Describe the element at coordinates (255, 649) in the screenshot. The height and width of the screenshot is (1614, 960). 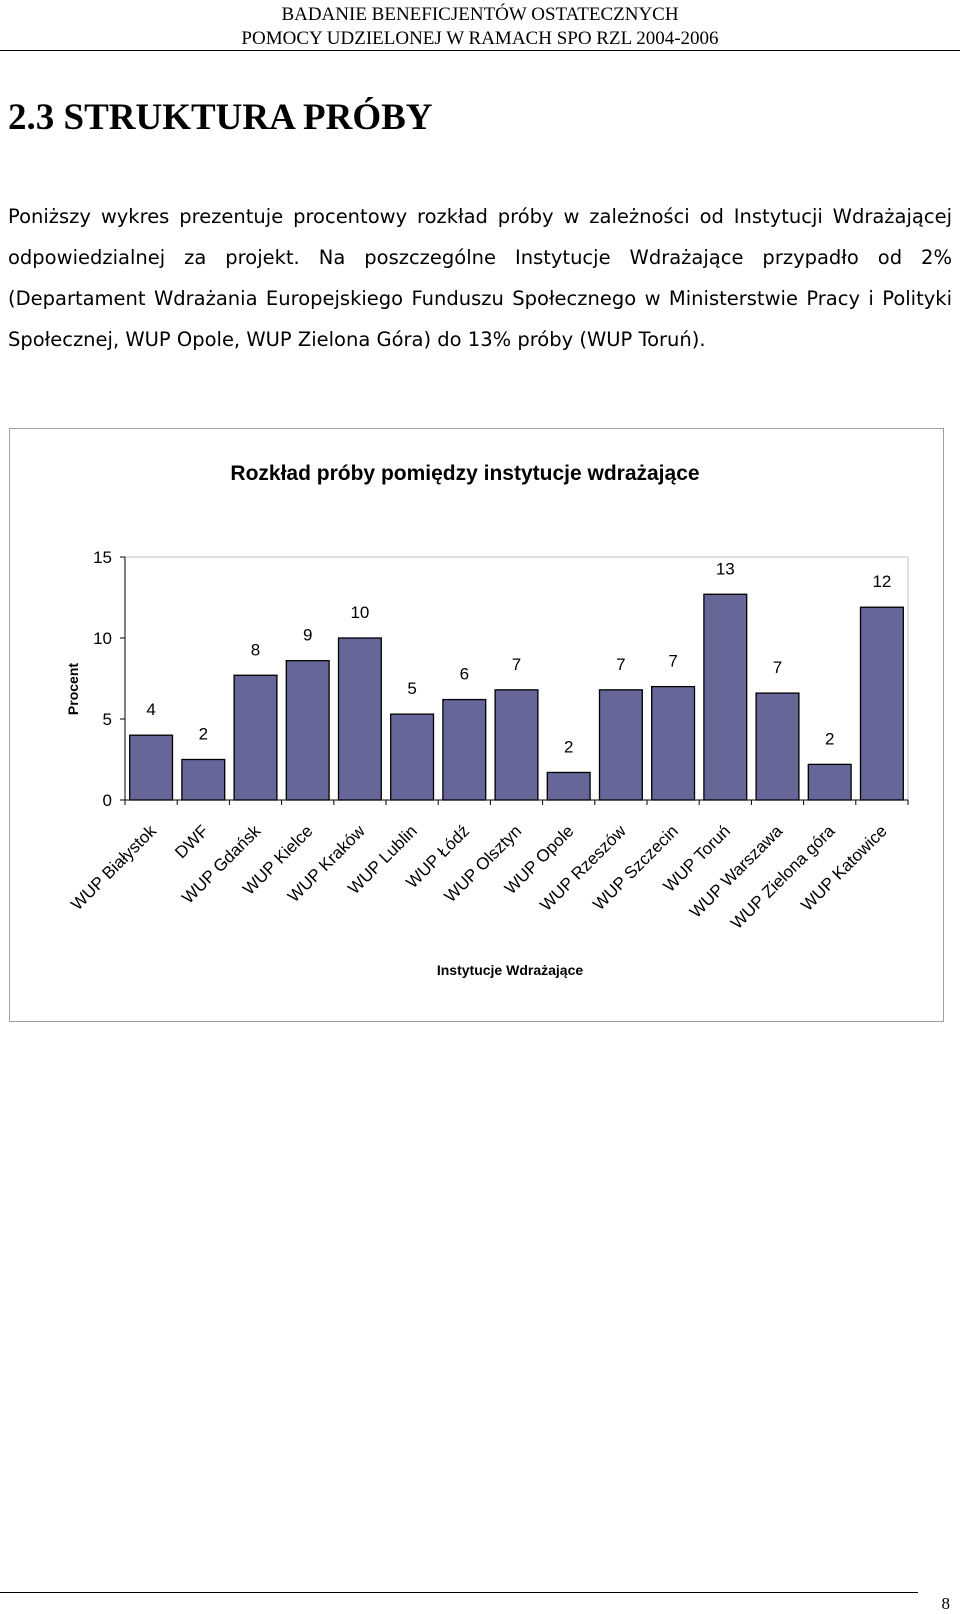
I see `data-label: 8` at that location.